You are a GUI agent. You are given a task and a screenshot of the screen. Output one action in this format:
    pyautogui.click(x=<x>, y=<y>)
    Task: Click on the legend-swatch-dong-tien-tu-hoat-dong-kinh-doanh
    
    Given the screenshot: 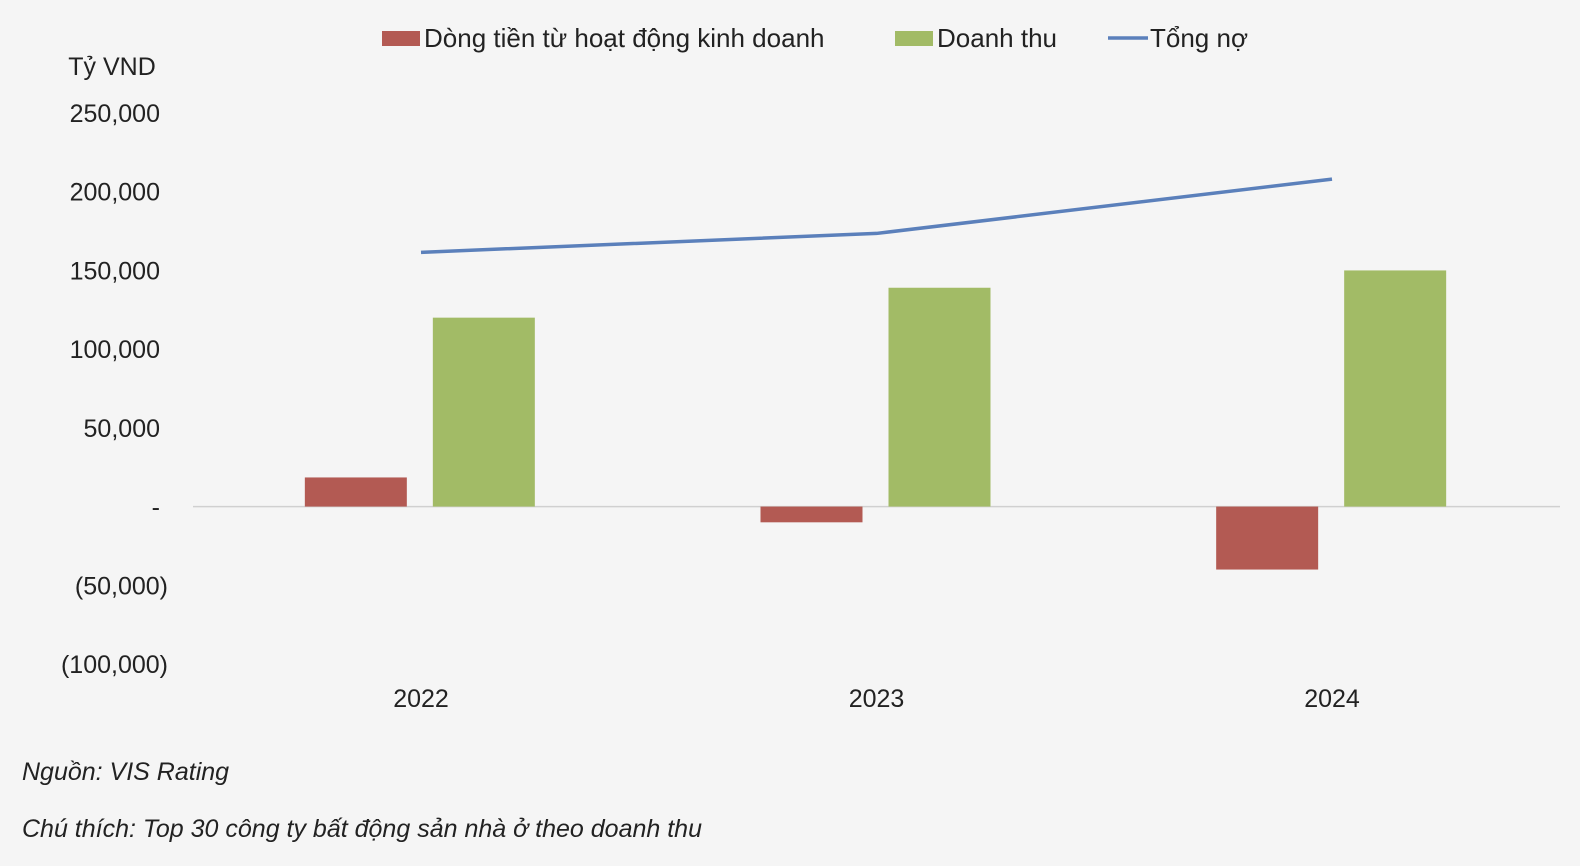 What is the action you would take?
    pyautogui.click(x=401, y=38)
    